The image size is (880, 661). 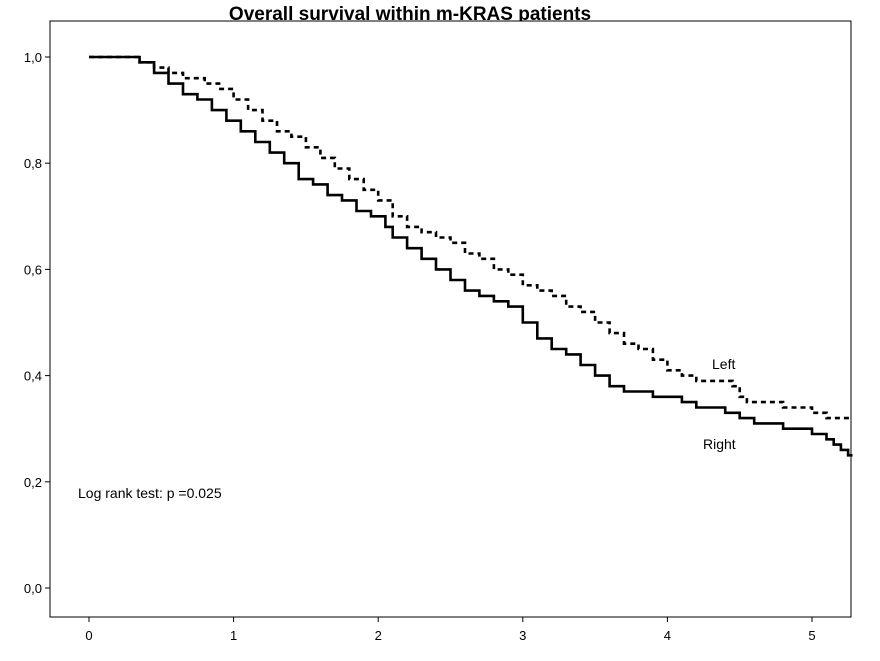 What do you see at coordinates (33, 376) in the screenshot?
I see `y-tick-label: 0,4` at bounding box center [33, 376].